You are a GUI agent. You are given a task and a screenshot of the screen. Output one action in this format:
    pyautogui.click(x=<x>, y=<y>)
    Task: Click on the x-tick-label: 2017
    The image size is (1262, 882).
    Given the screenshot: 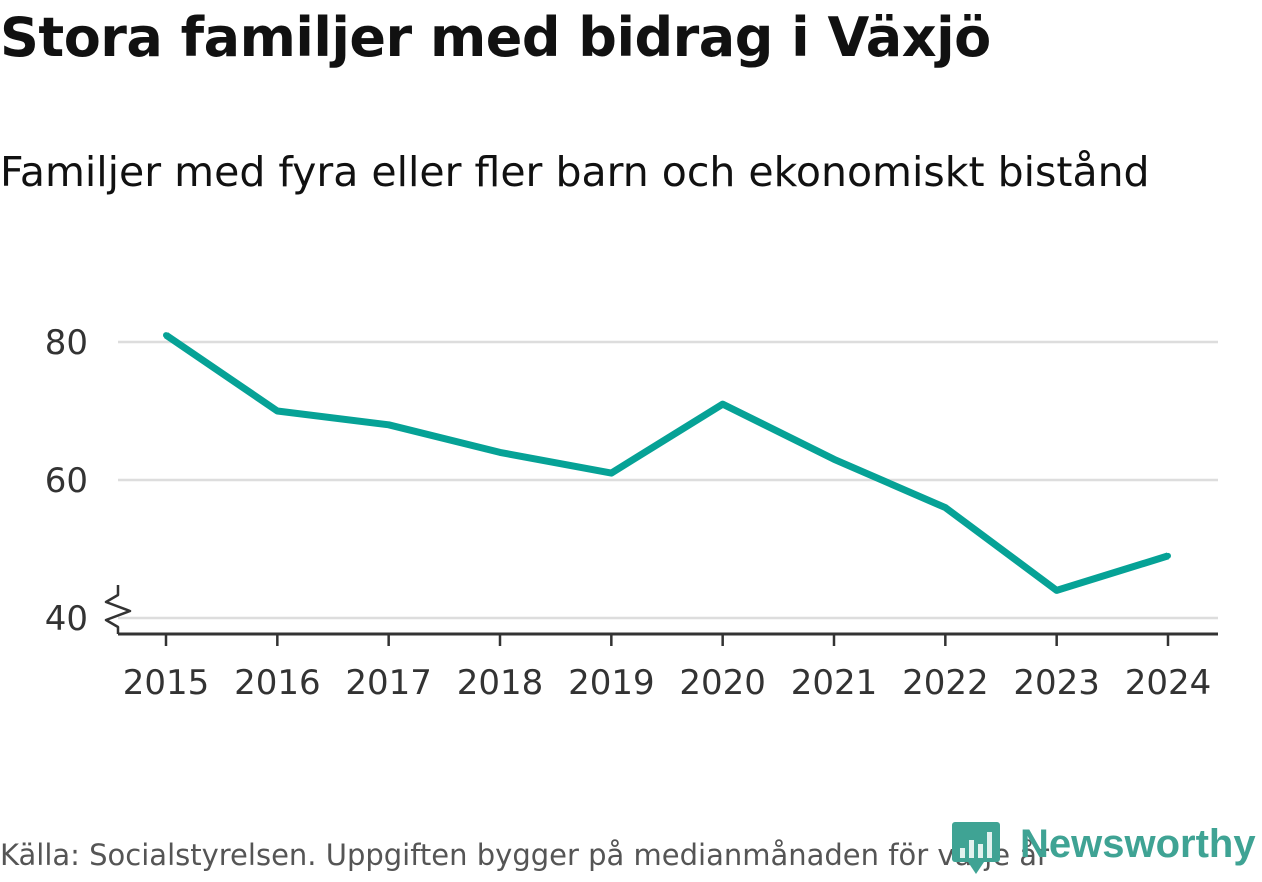 What is the action you would take?
    pyautogui.click(x=388, y=683)
    